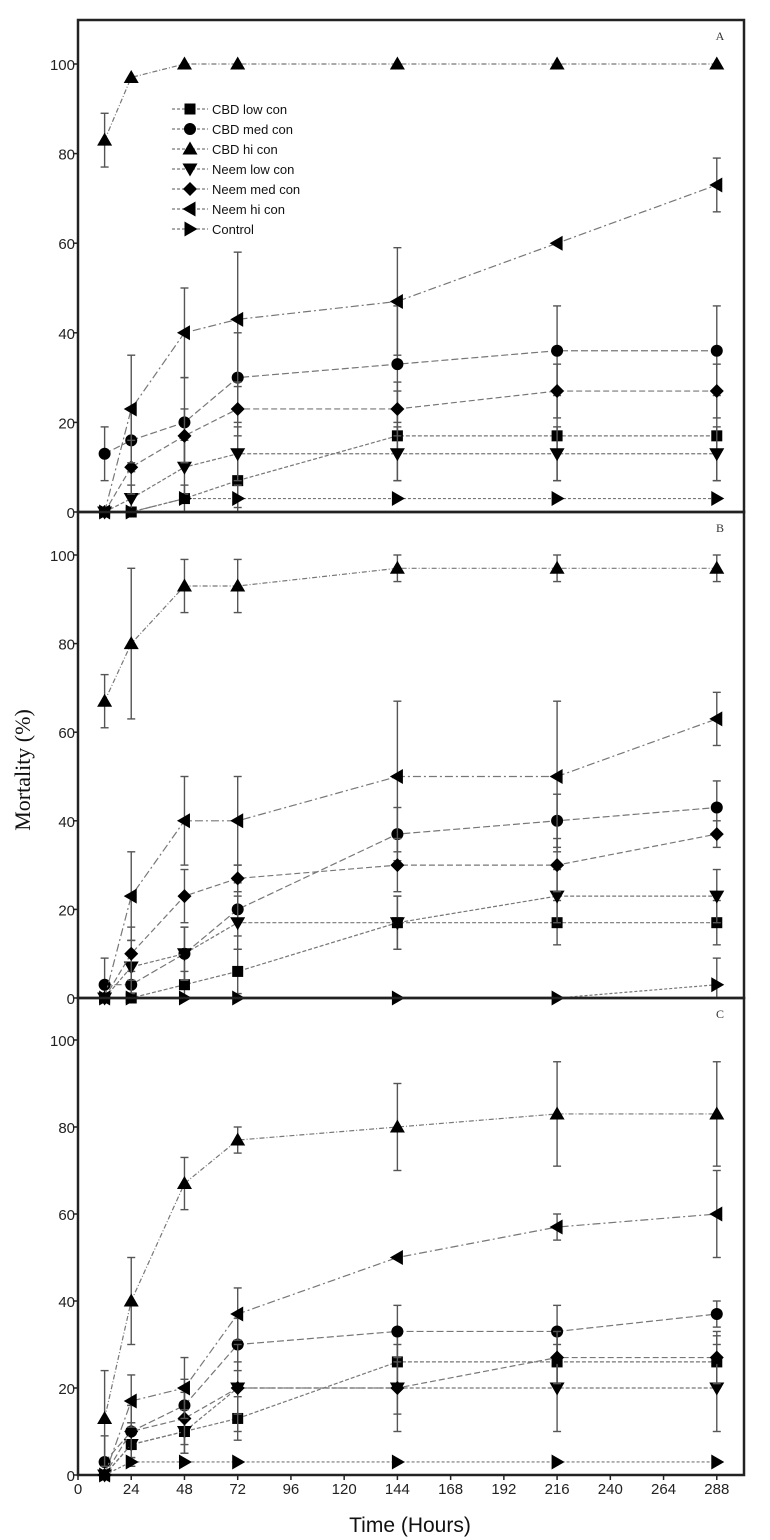 The image size is (770, 1540). What do you see at coordinates (503, 1489) in the screenshot?
I see `x-tick-label: 192` at bounding box center [503, 1489].